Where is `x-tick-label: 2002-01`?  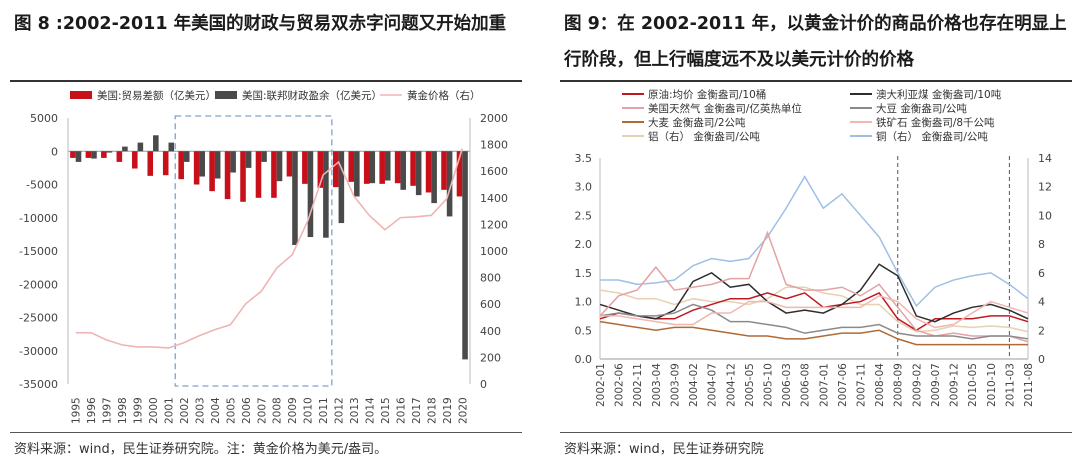
x-tick-label: 2002-01 is located at coordinates (601, 385).